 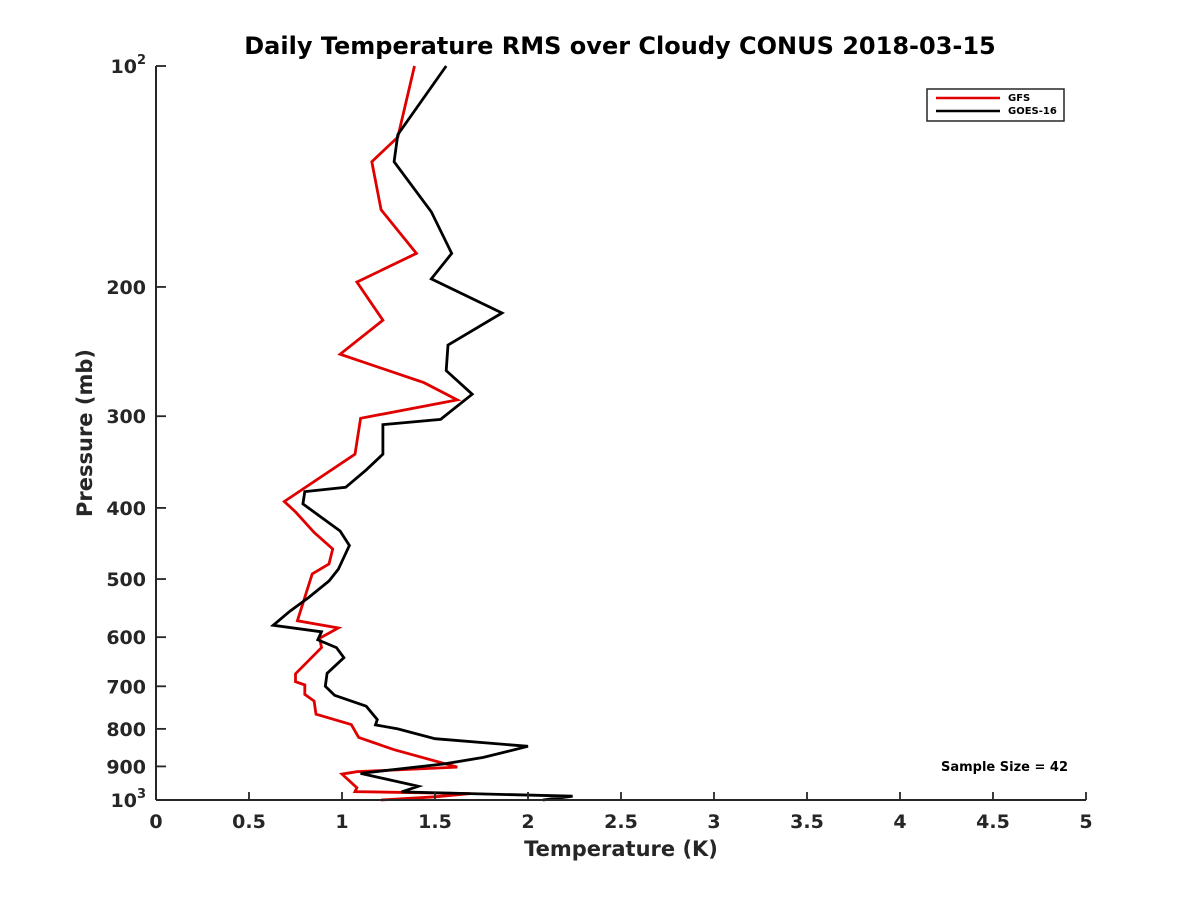 I want to click on y-tick-label: 900, so click(x=126, y=767).